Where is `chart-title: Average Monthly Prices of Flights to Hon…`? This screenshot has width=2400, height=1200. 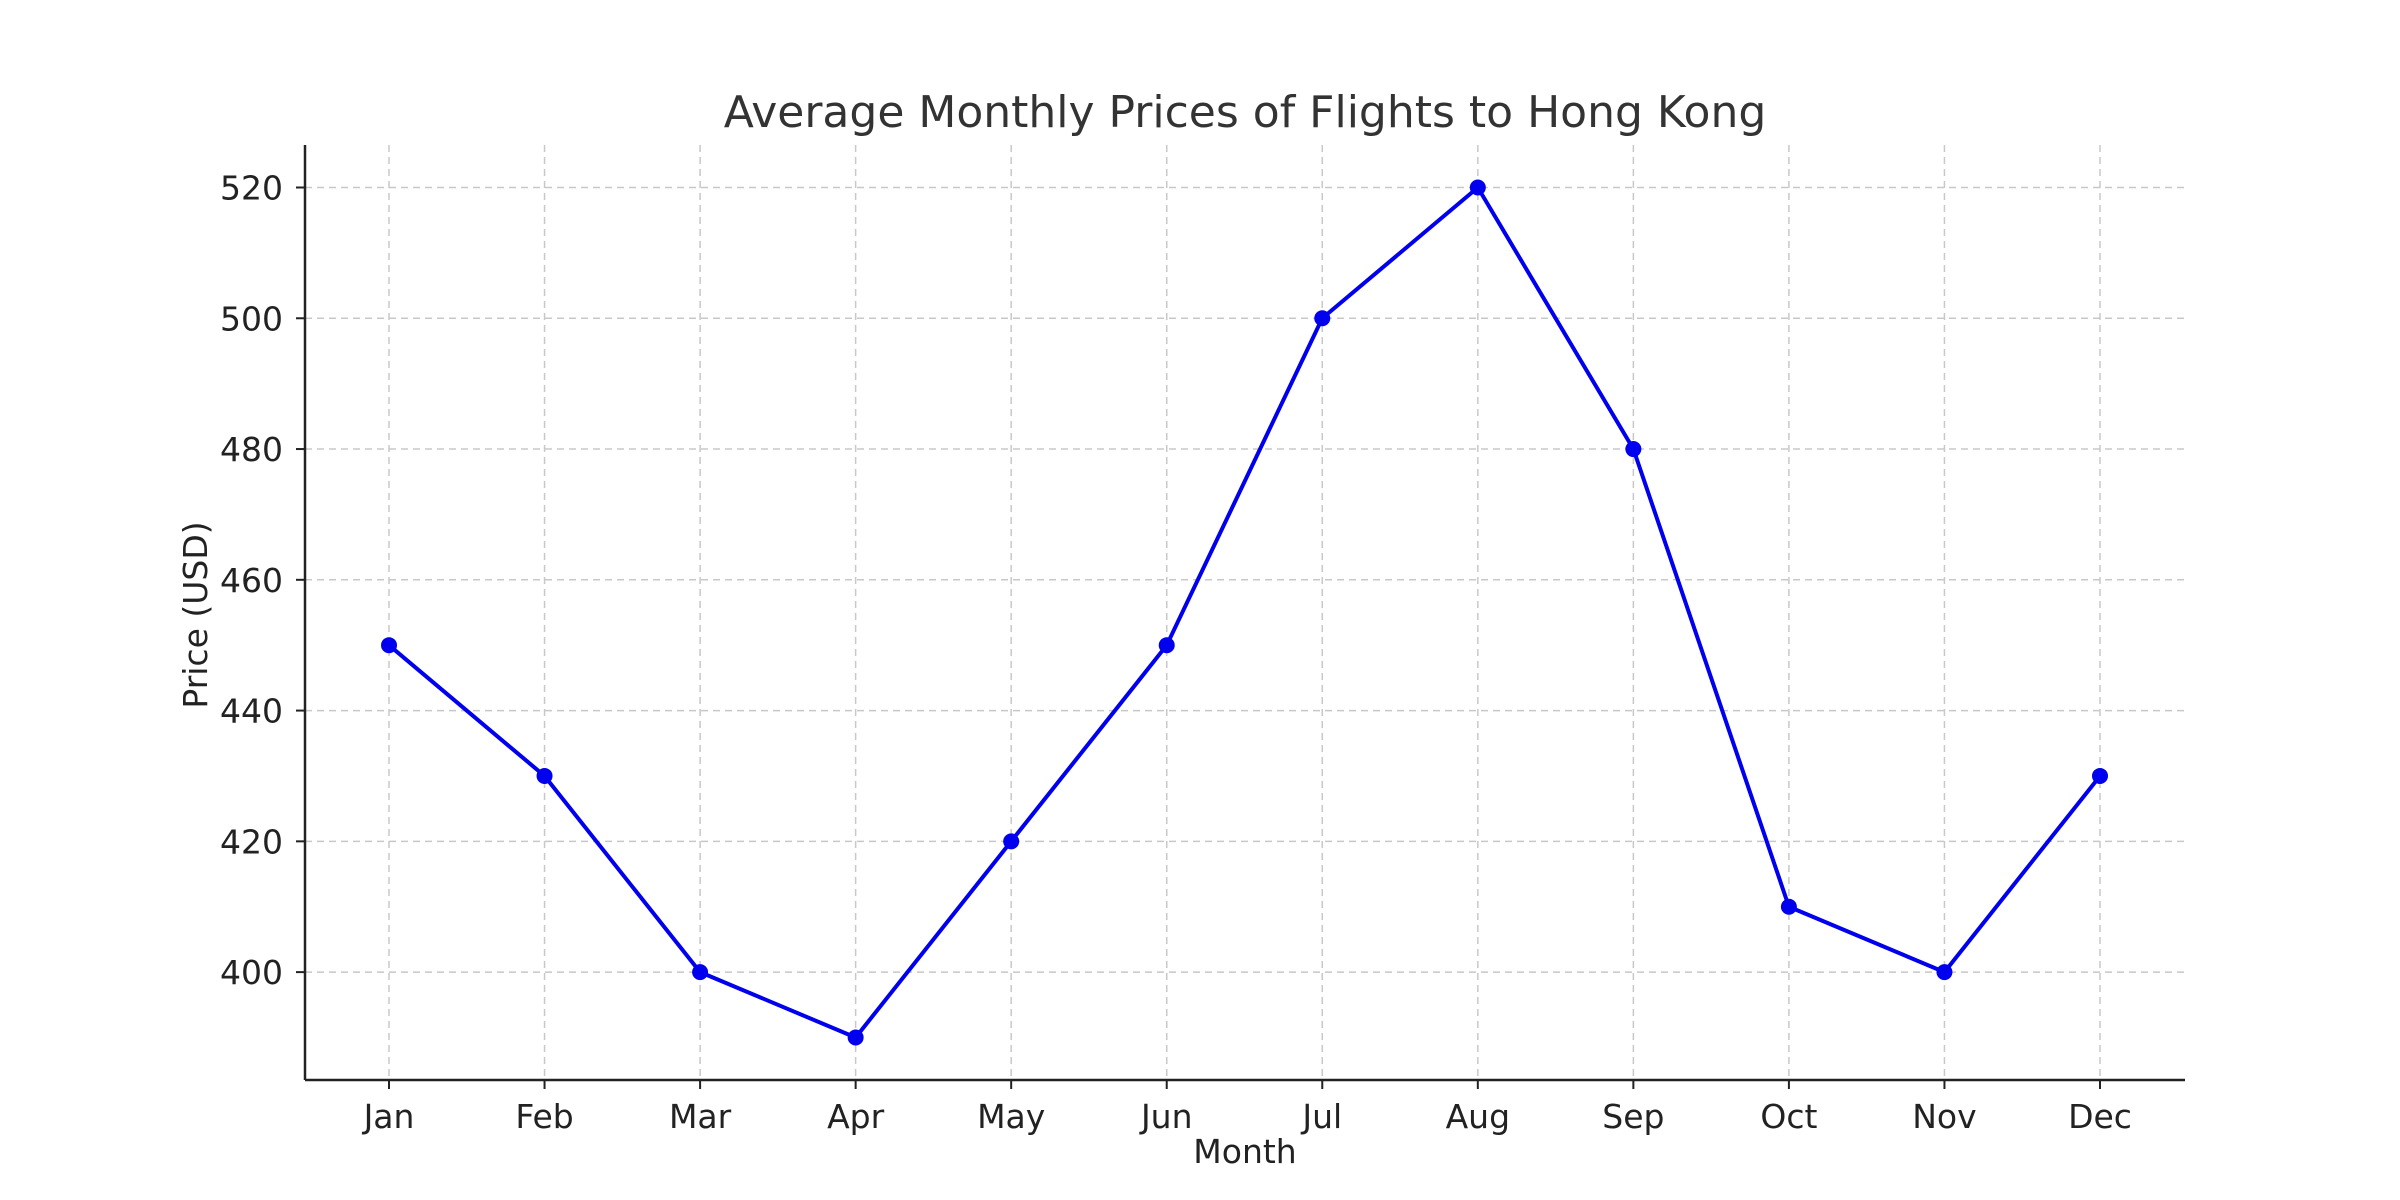 chart-title: Average Monthly Prices of Flights to Hon… is located at coordinates (1245, 112).